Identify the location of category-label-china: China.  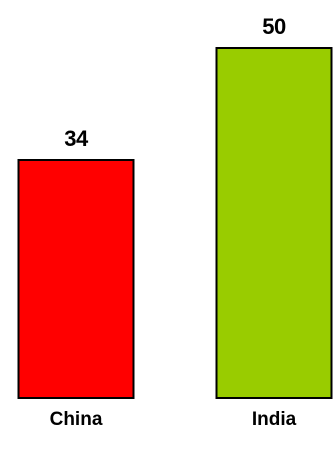
(76, 419).